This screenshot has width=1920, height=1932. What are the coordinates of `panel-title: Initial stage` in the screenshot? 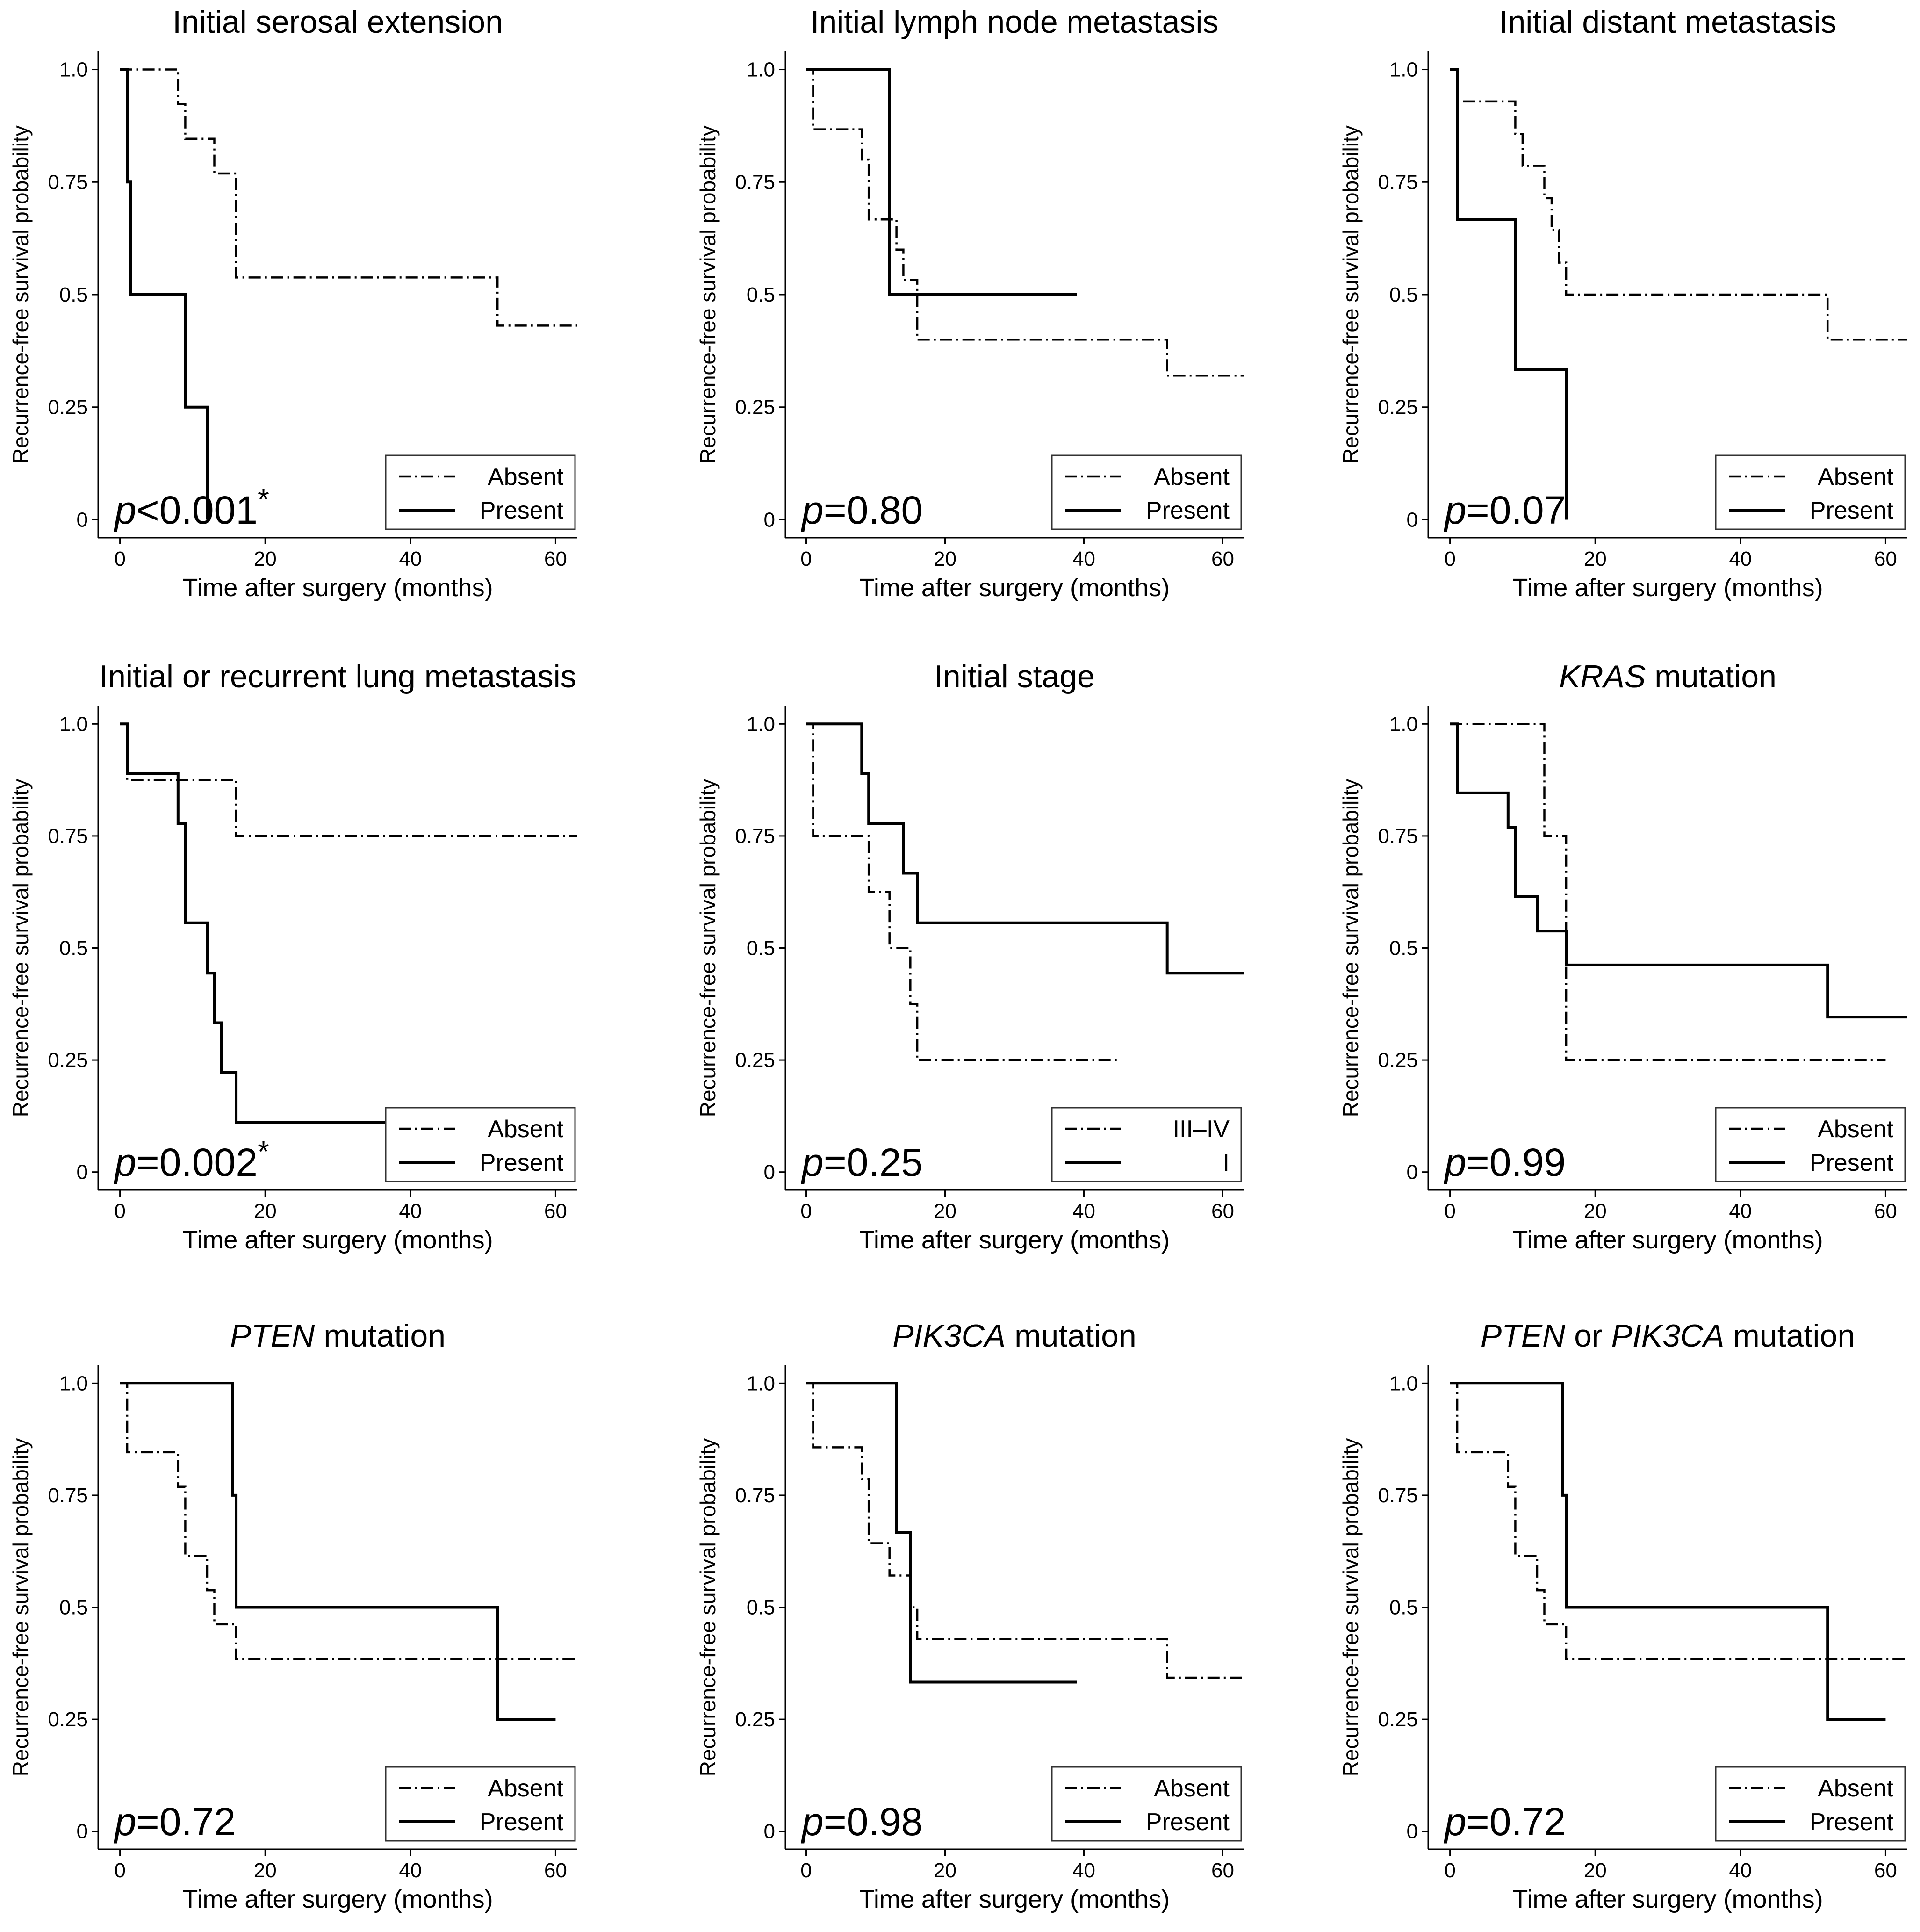 It's located at (1015, 676).